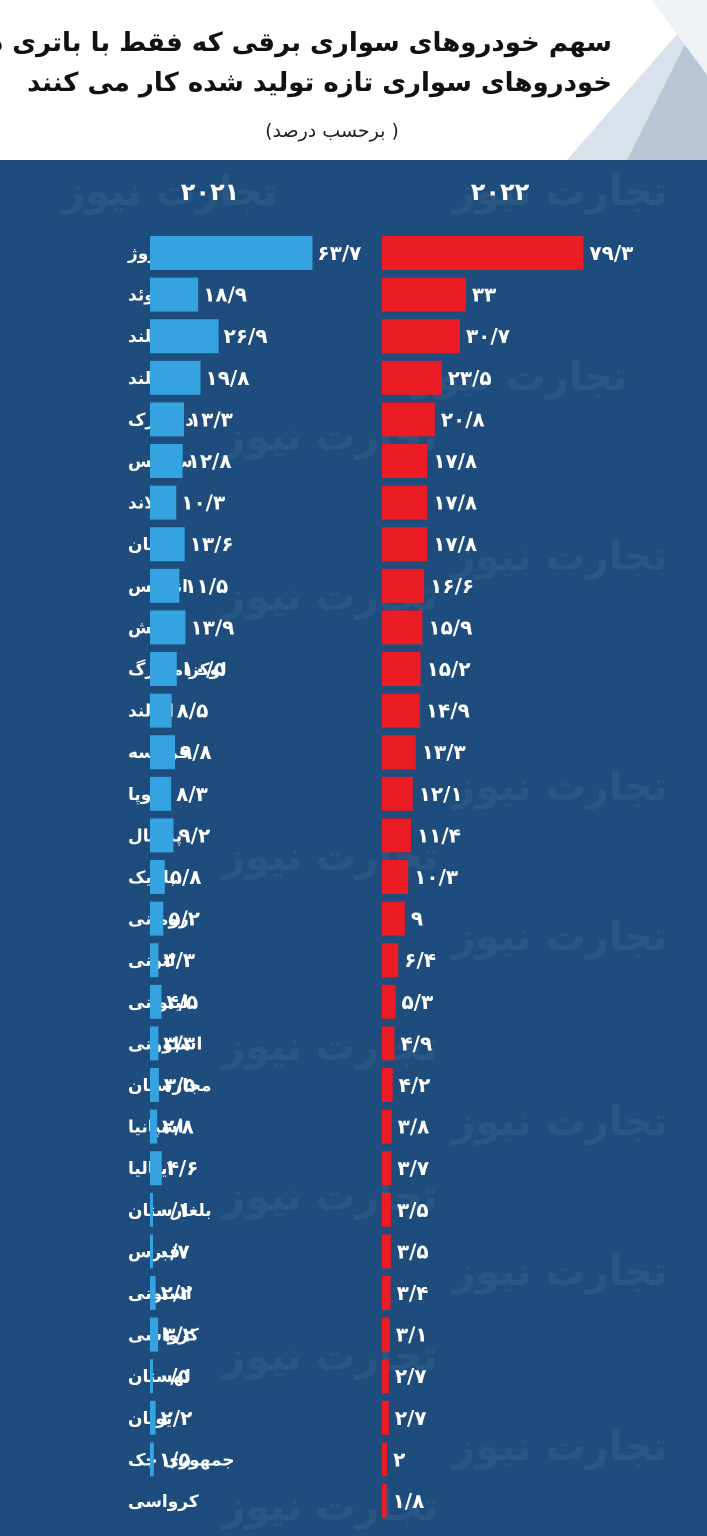  What do you see at coordinates (463, 419) in the screenshot?
I see `value-label-2022: ۲۰/۸` at bounding box center [463, 419].